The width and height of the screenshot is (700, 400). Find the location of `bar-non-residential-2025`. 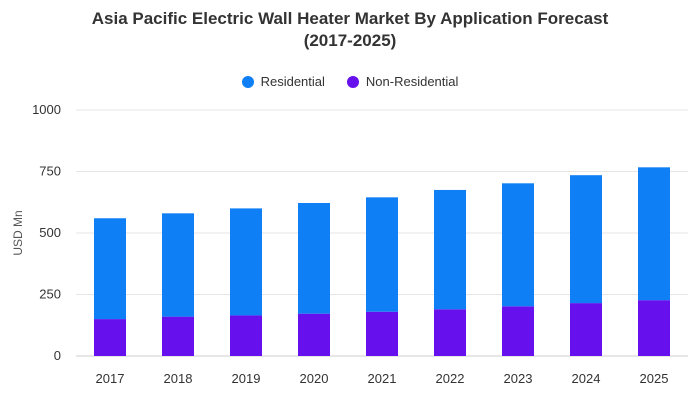

bar-non-residential-2025 is located at coordinates (654, 328).